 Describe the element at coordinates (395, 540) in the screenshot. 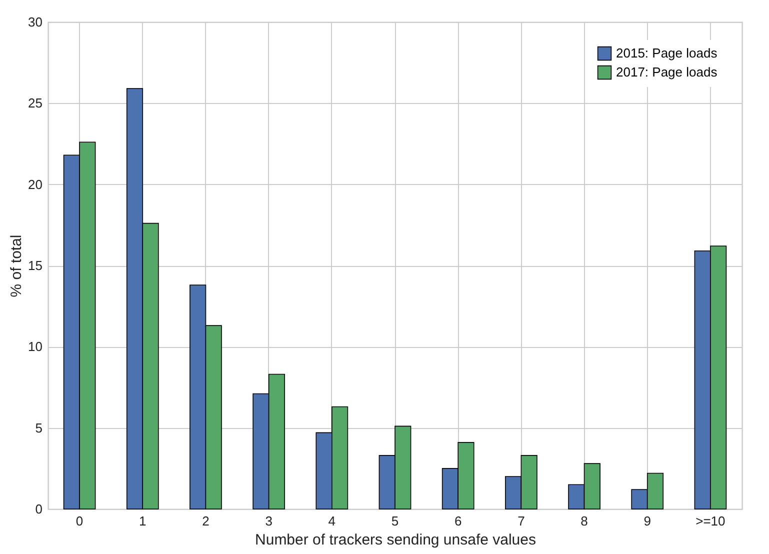

I see `x-axis-title: Number of trackers sending unsafe values` at that location.